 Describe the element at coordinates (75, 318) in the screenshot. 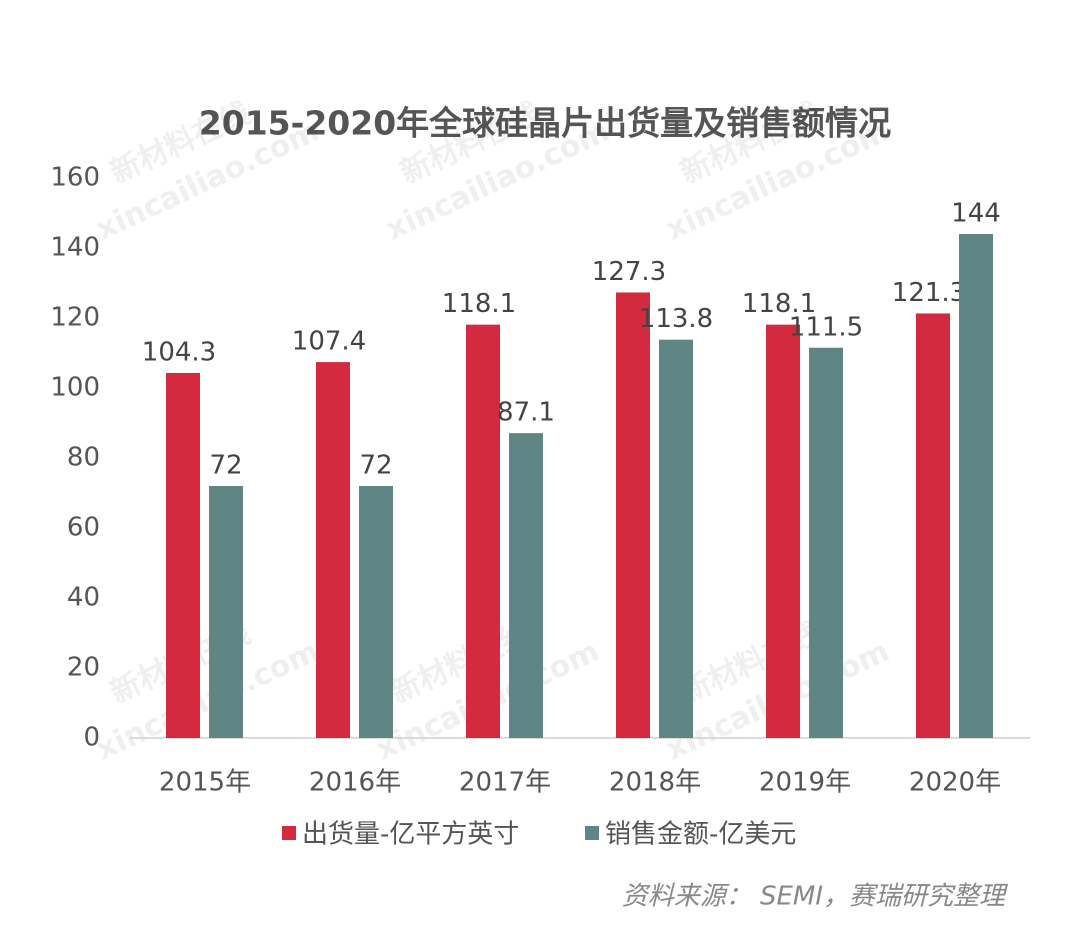

I see `y-tick-label: 120` at that location.